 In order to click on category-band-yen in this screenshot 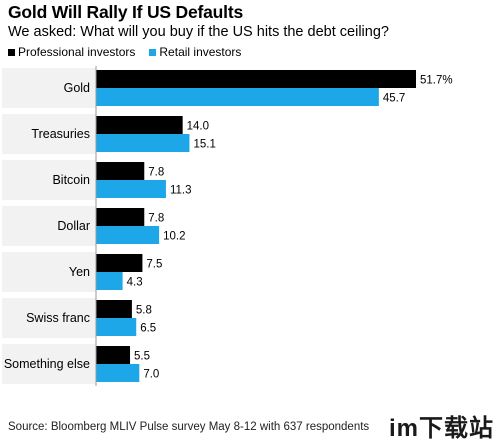, I will do `click(49, 272)`.